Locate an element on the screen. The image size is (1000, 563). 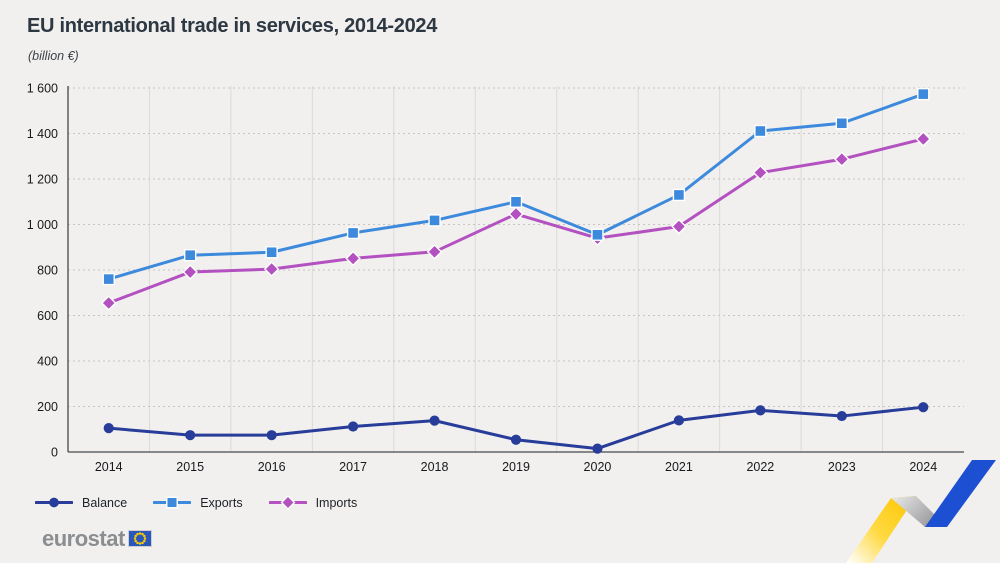
x-tick-label: 2016 is located at coordinates (272, 467).